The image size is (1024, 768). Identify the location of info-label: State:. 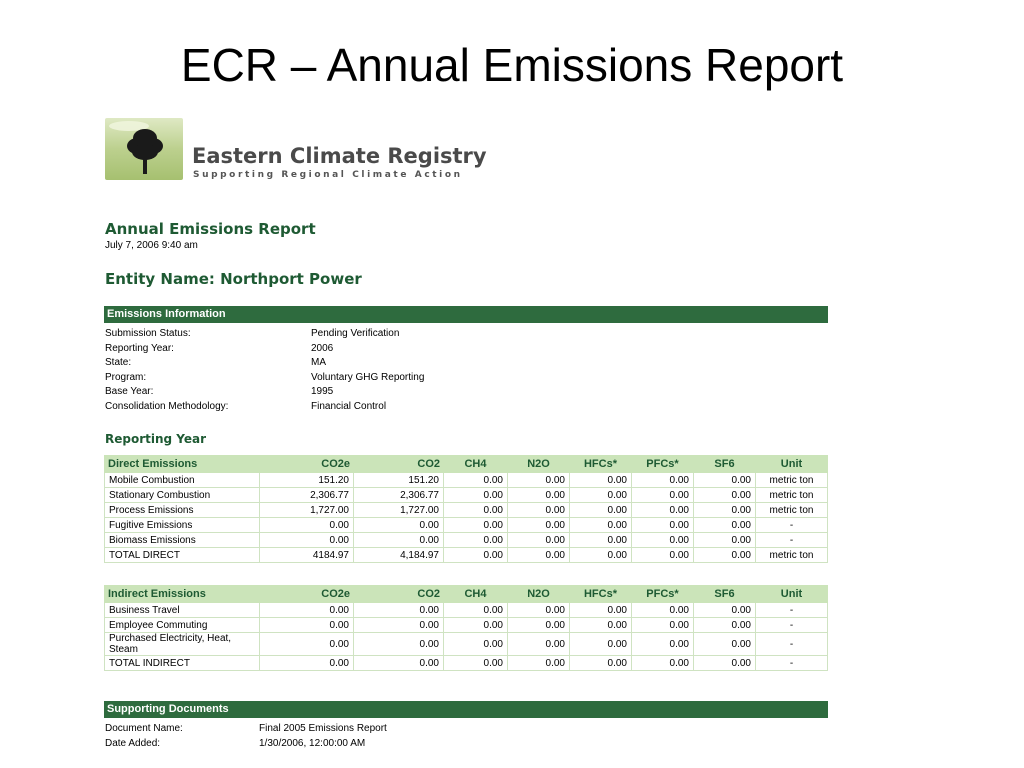
(118, 362).